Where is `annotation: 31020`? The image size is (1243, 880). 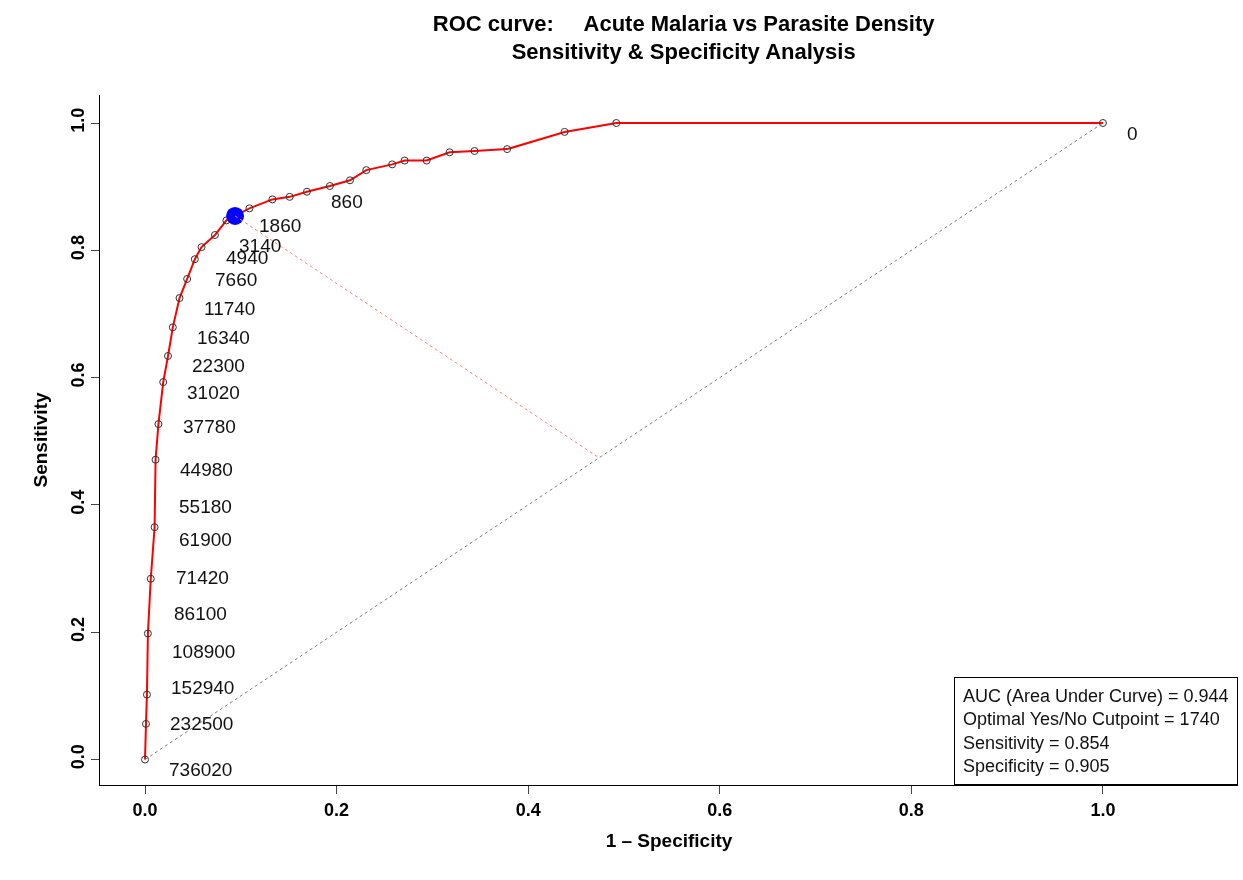
annotation: 31020 is located at coordinates (213, 392).